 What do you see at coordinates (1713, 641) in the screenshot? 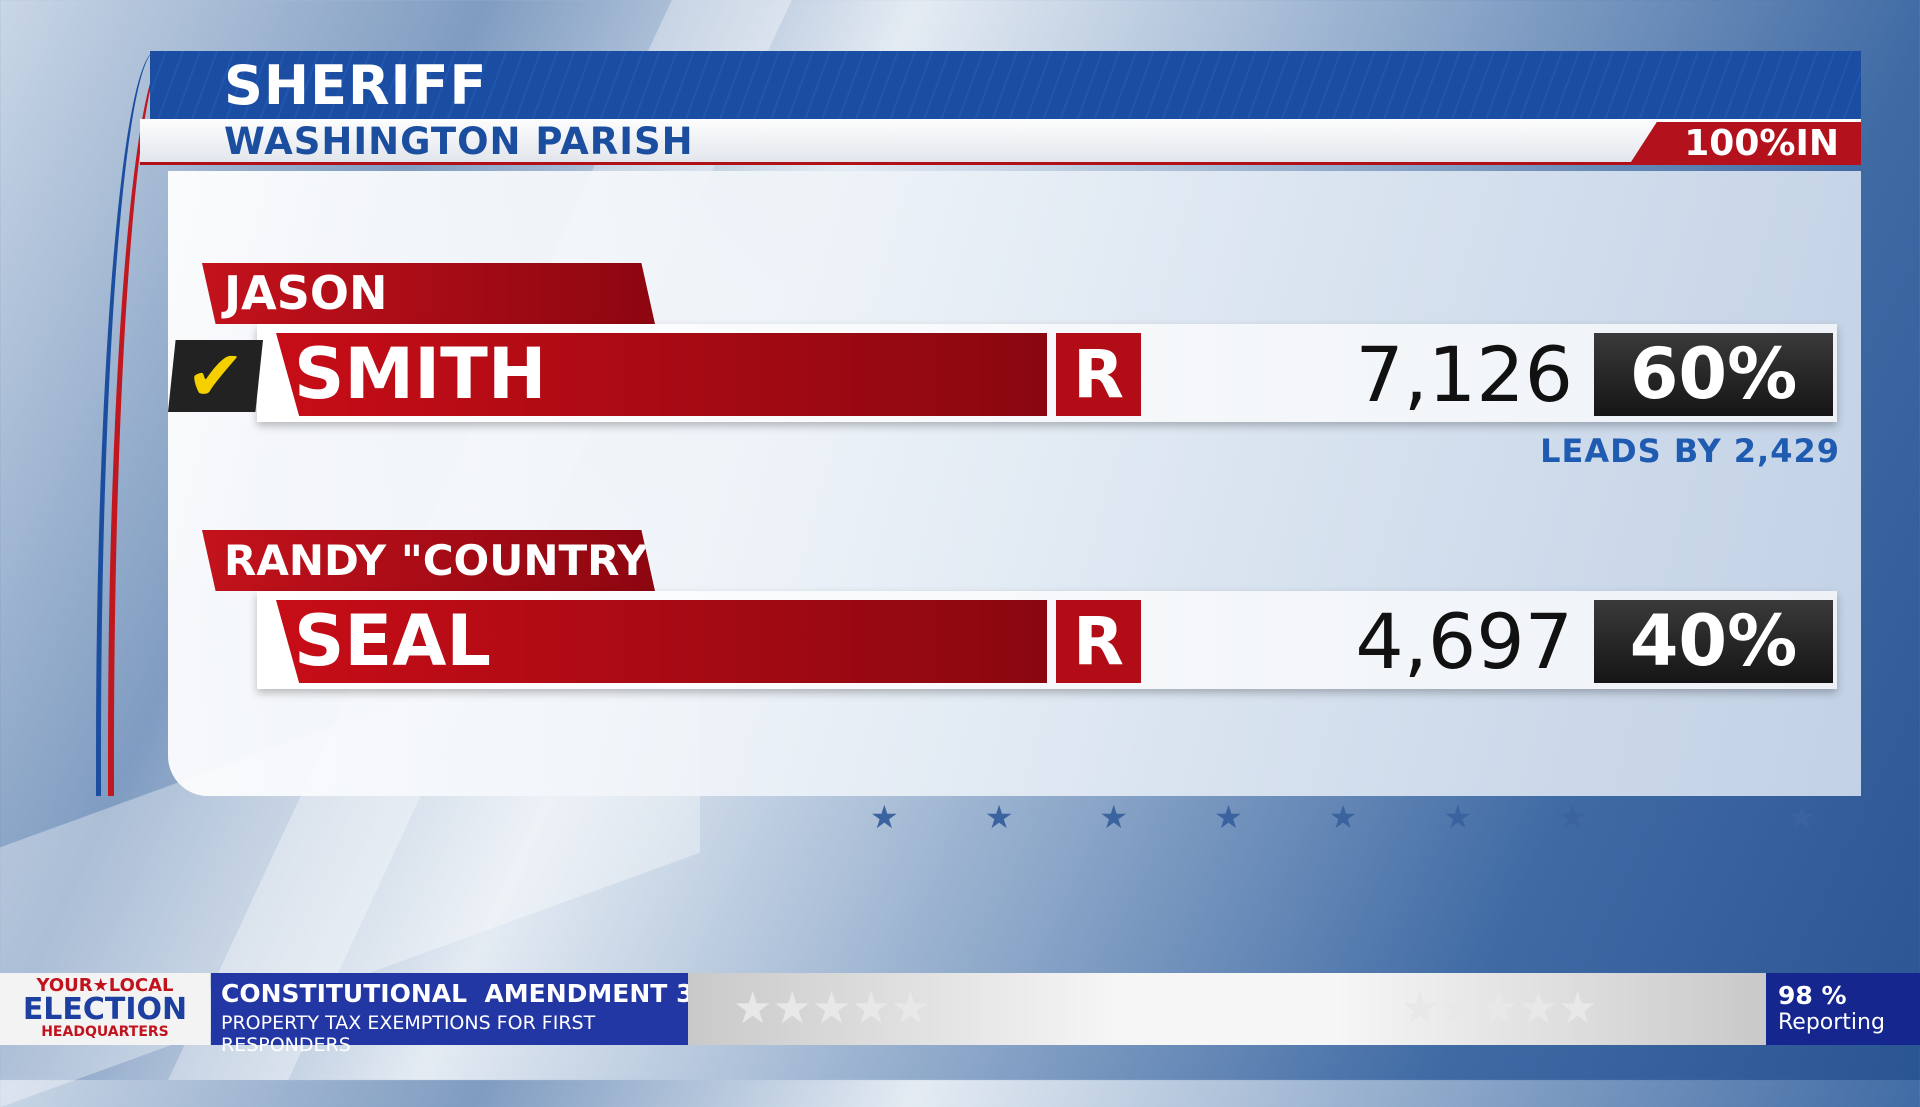
I see `vote-percent: 40%` at bounding box center [1713, 641].